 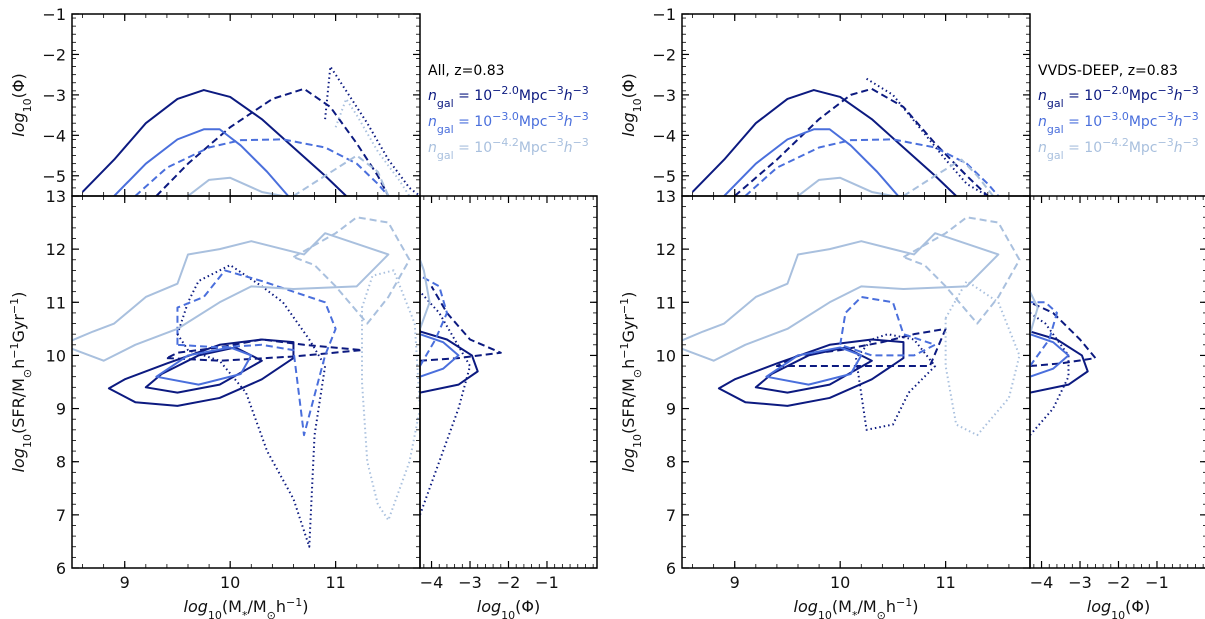 What do you see at coordinates (390, 395) in the screenshot?
I see `left-contour-light-dotted` at bounding box center [390, 395].